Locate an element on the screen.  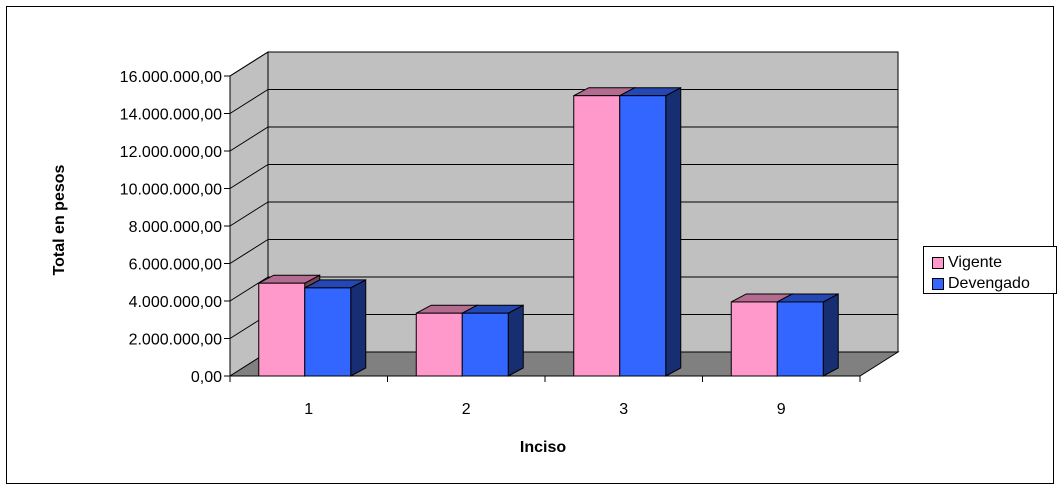
legend-item-devengado: Devengado is located at coordinates (981, 284).